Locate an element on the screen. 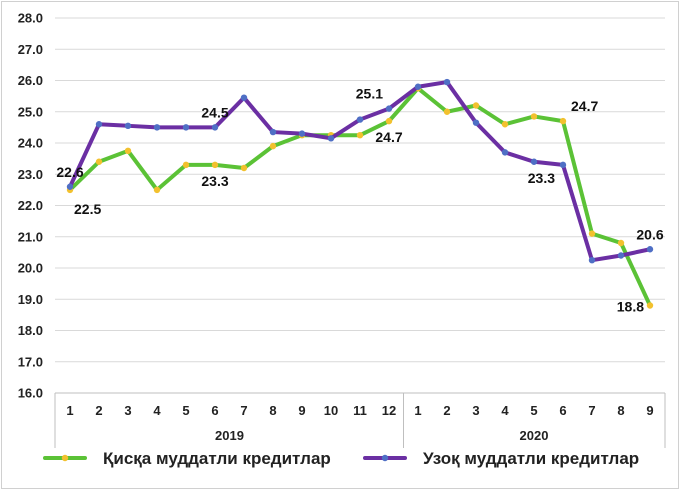 This screenshot has height=490, width=680. data-label: 24.5 is located at coordinates (214, 112).